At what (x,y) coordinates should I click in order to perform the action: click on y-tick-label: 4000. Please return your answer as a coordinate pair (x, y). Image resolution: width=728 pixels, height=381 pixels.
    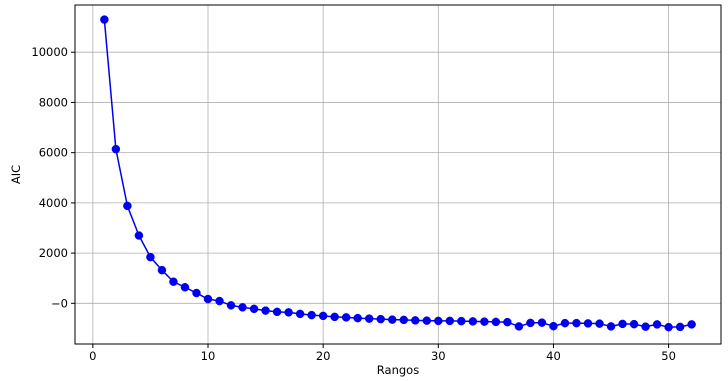
    Looking at the image, I should click on (53, 203).